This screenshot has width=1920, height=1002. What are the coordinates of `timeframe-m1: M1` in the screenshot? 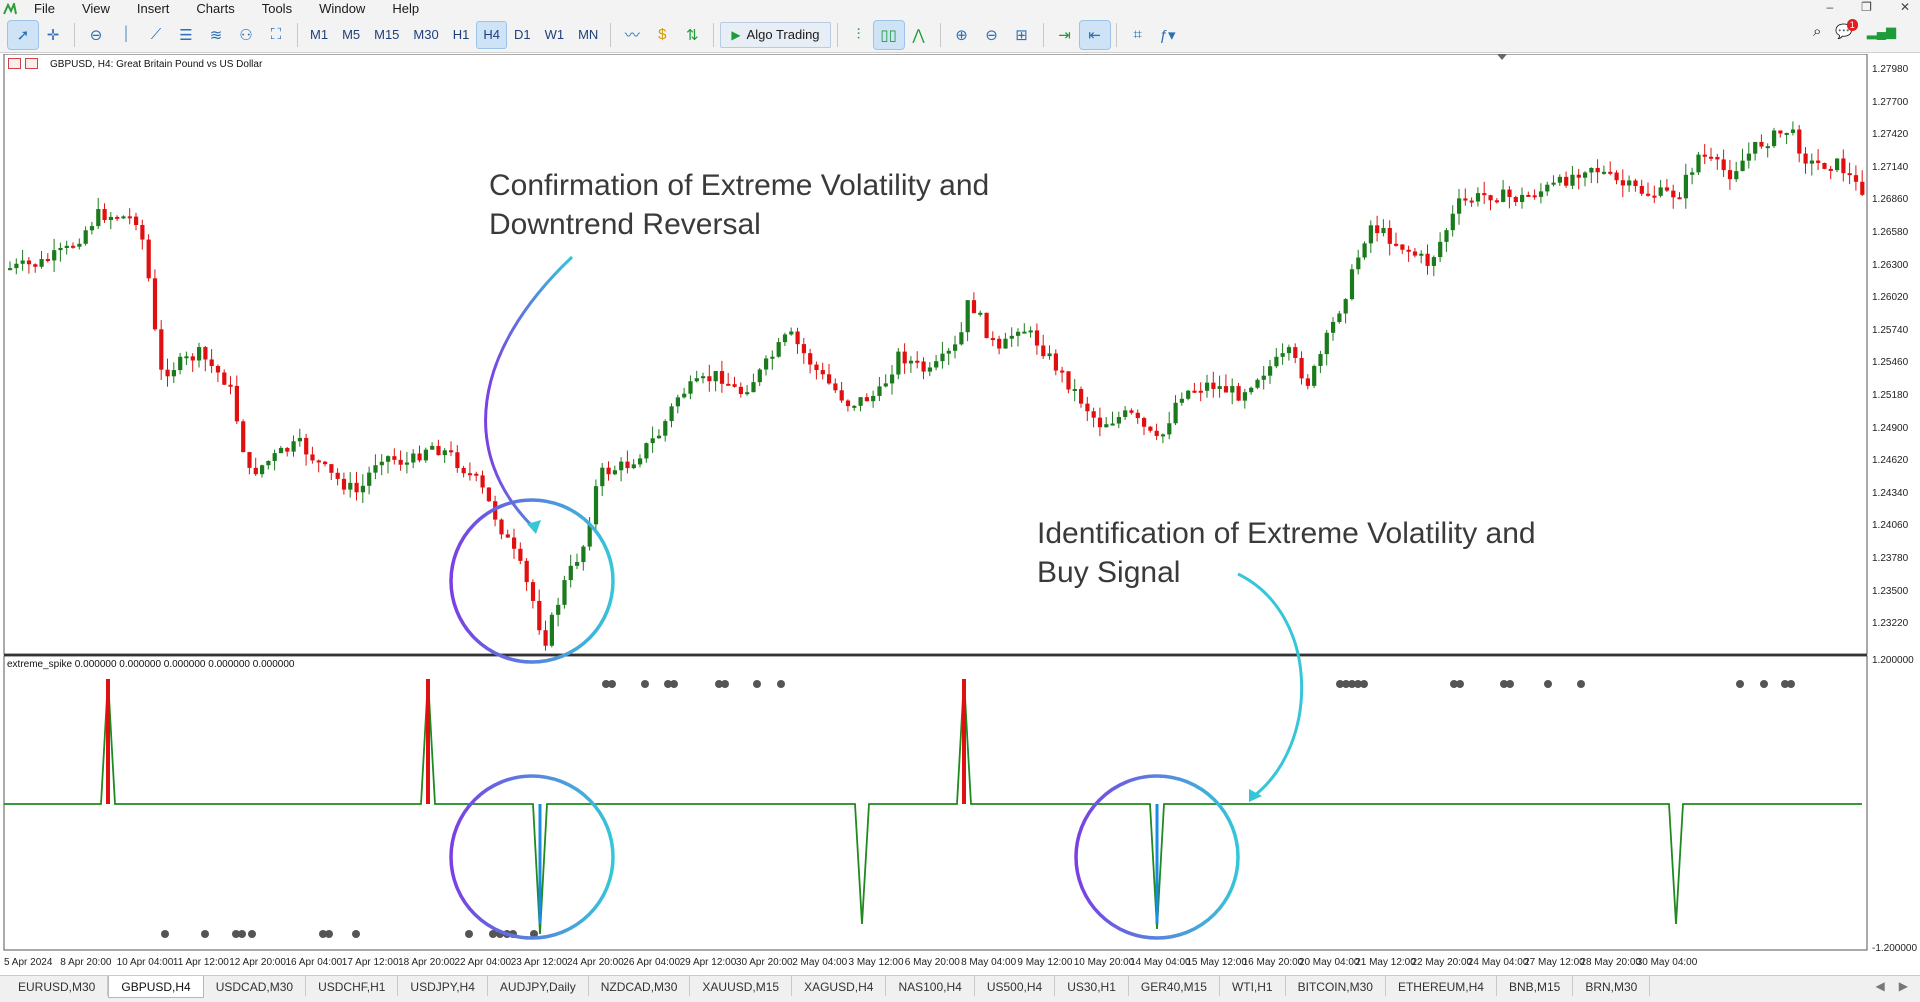 It's located at (319, 34).